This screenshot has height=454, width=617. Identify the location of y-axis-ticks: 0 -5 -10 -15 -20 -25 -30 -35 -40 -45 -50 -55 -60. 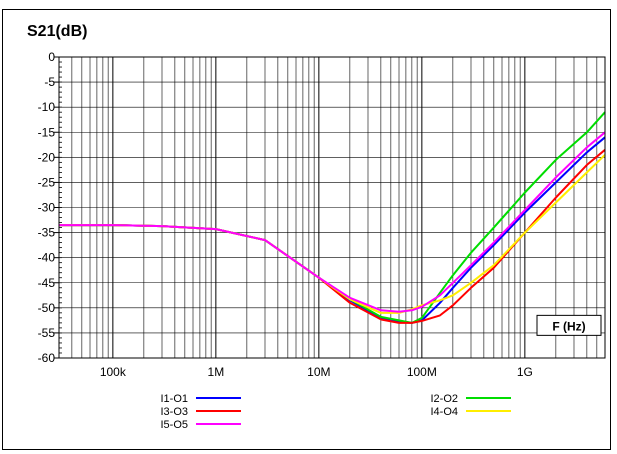
(50, 207).